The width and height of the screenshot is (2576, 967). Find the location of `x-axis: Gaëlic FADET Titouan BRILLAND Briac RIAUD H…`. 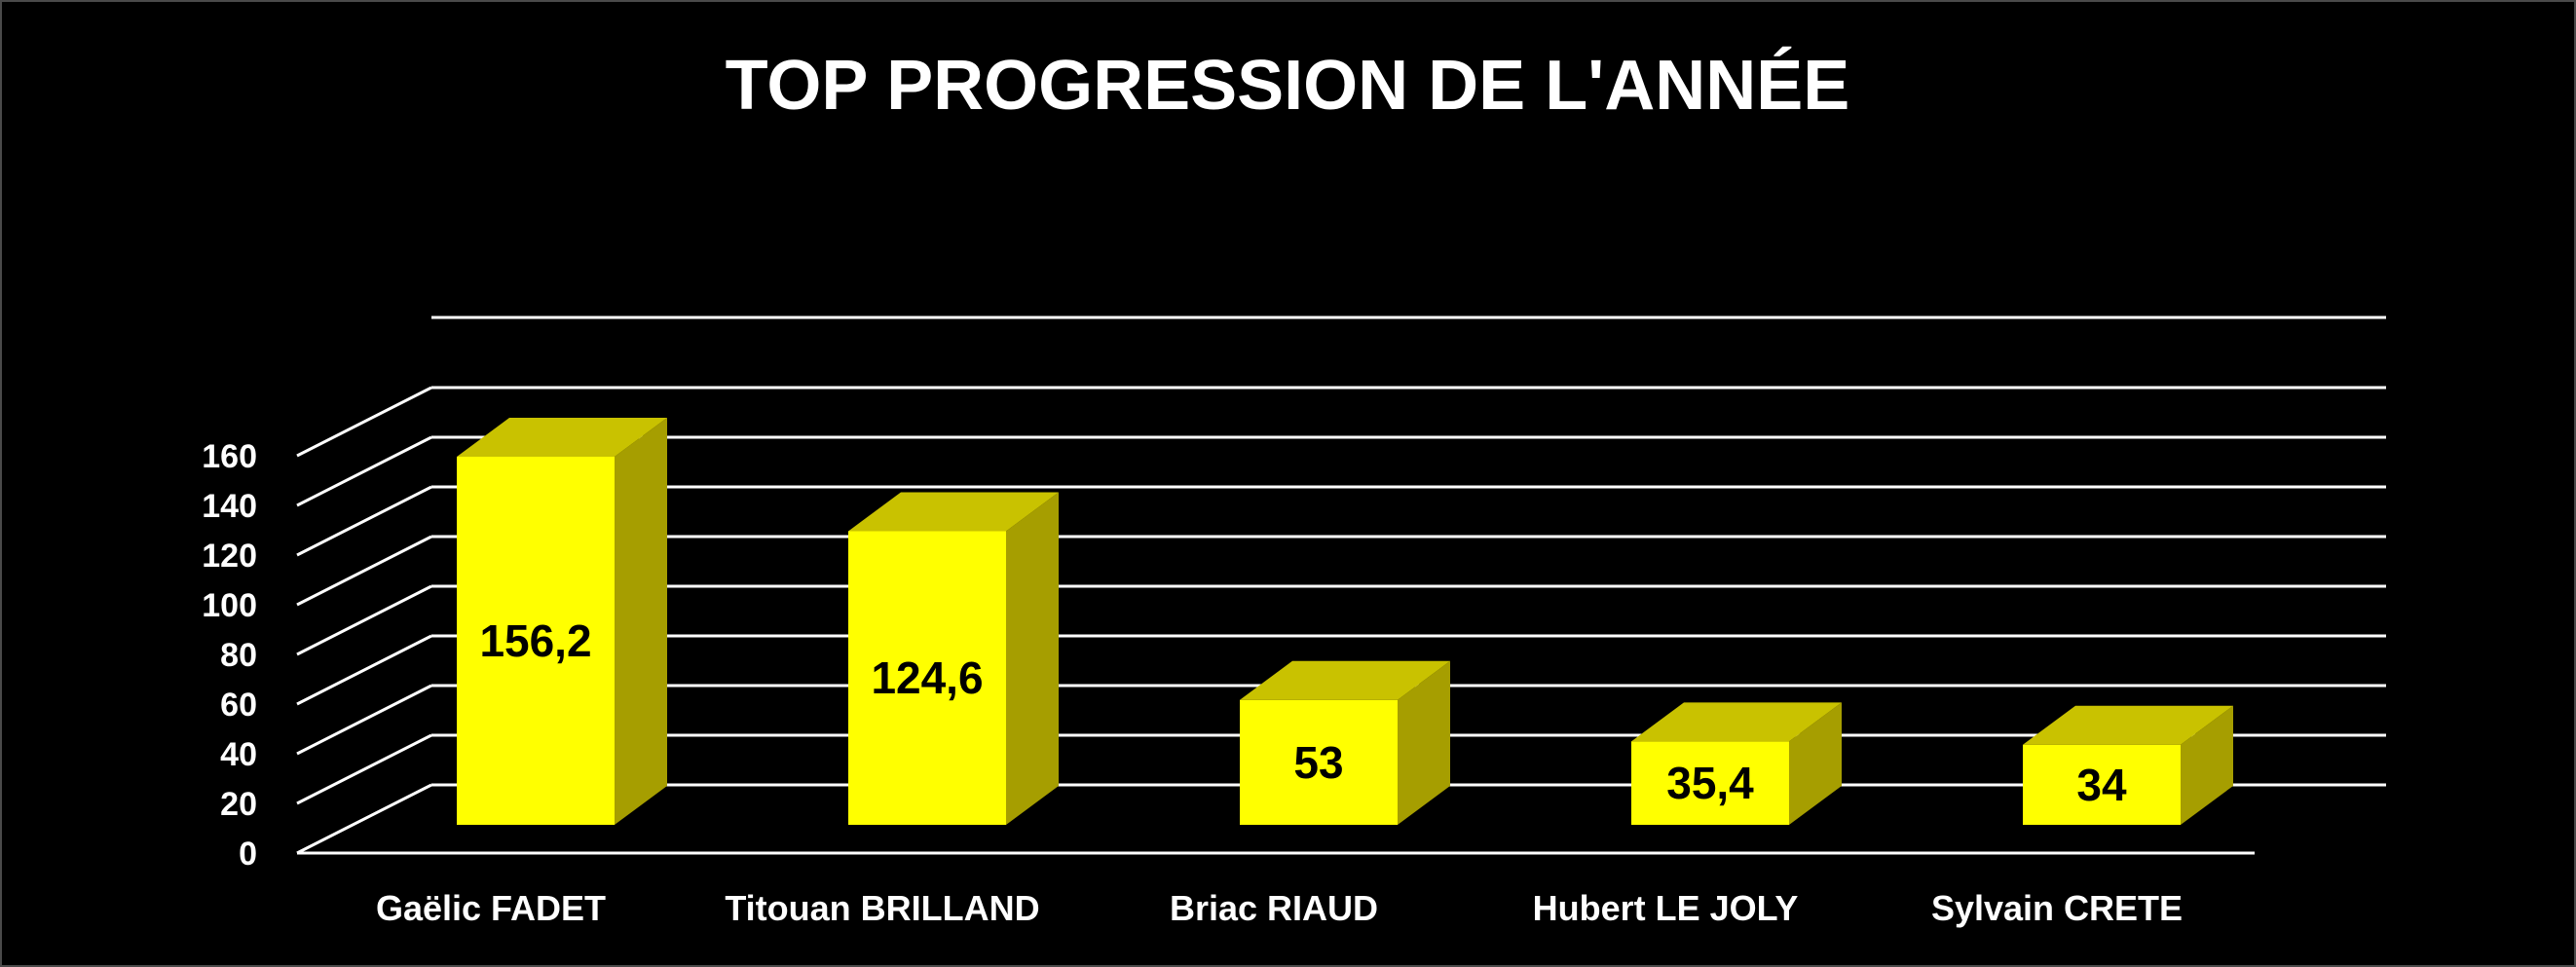

x-axis: Gaëlic FADET Titouan BRILLAND Briac RIAUD H… is located at coordinates (1279, 908).